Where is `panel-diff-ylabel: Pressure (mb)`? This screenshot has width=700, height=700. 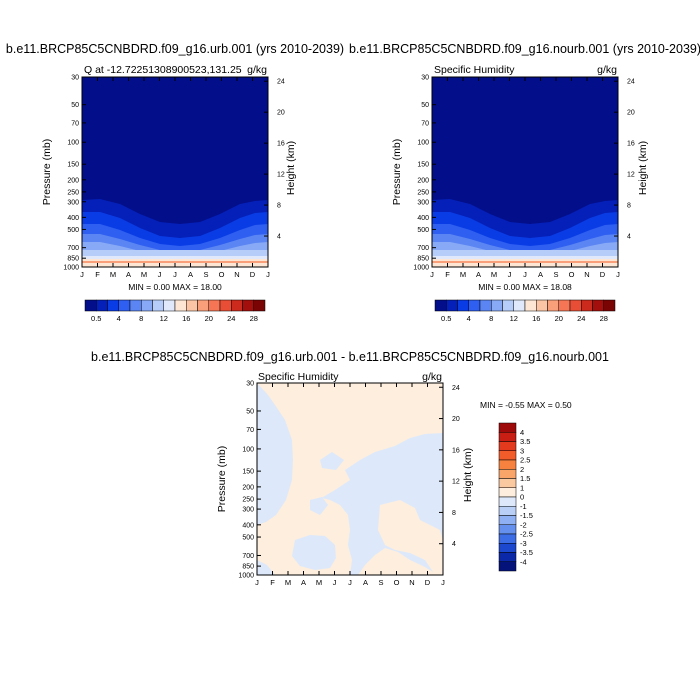 panel-diff-ylabel: Pressure (mb) is located at coordinates (222, 479).